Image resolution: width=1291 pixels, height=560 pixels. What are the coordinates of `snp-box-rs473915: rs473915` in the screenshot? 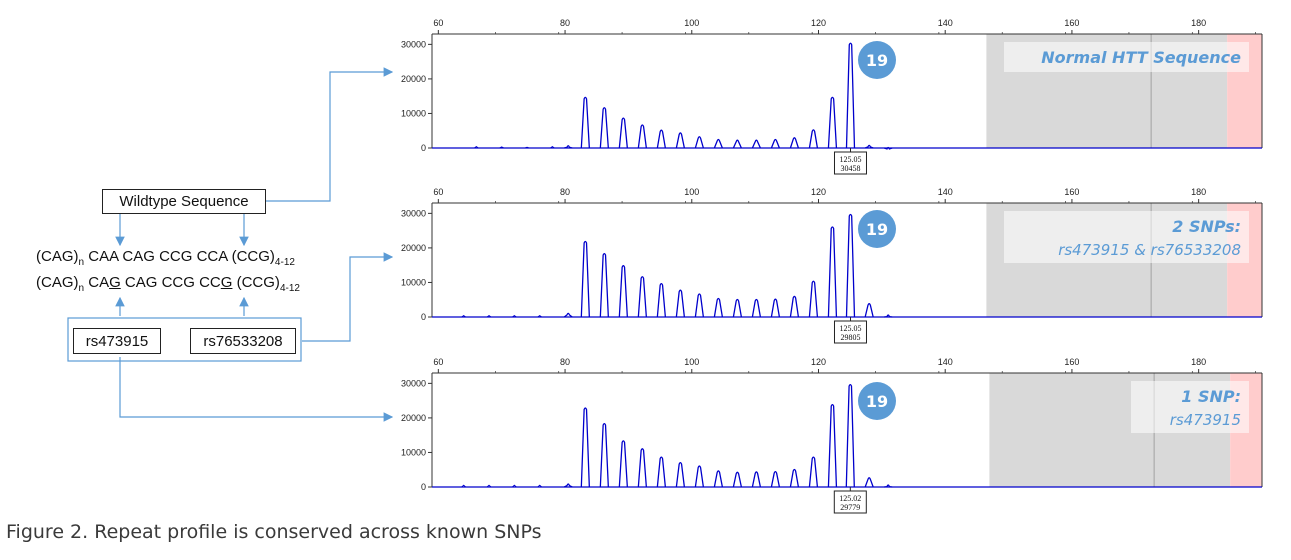 It's located at (117, 341).